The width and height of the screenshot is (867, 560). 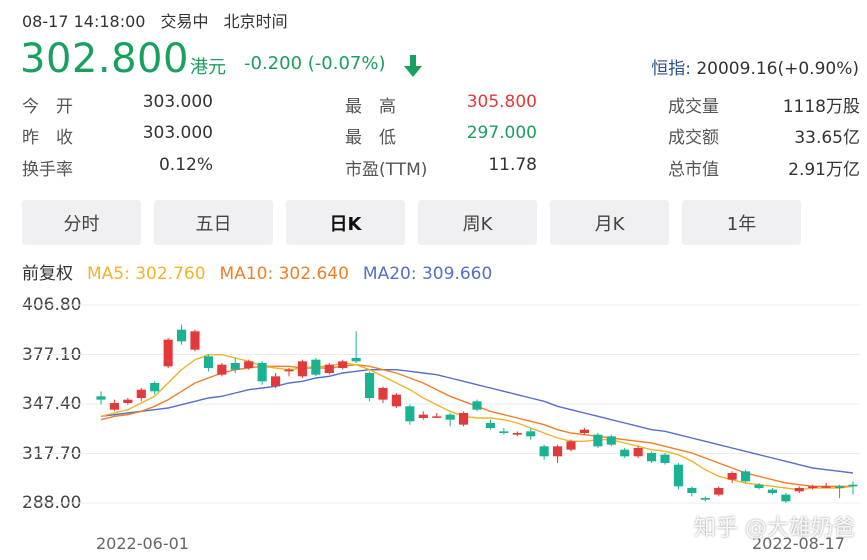 What do you see at coordinates (213, 222) in the screenshot?
I see `tab-five-day: 五日` at bounding box center [213, 222].